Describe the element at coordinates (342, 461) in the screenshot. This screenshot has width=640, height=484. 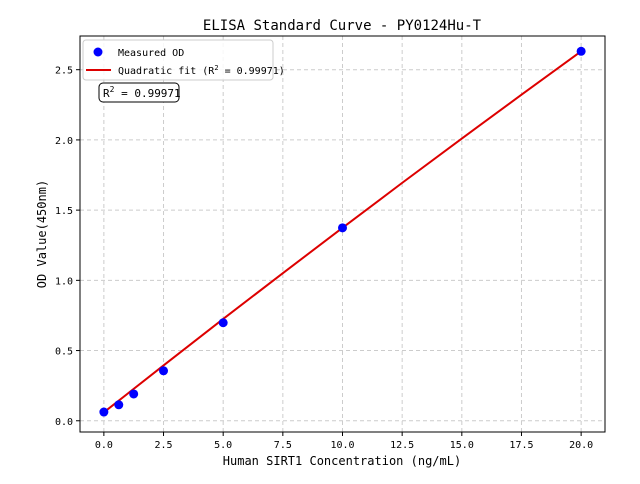
I see `x-axis-label: Human SIRT1 Concentration (ng/mL)` at that location.